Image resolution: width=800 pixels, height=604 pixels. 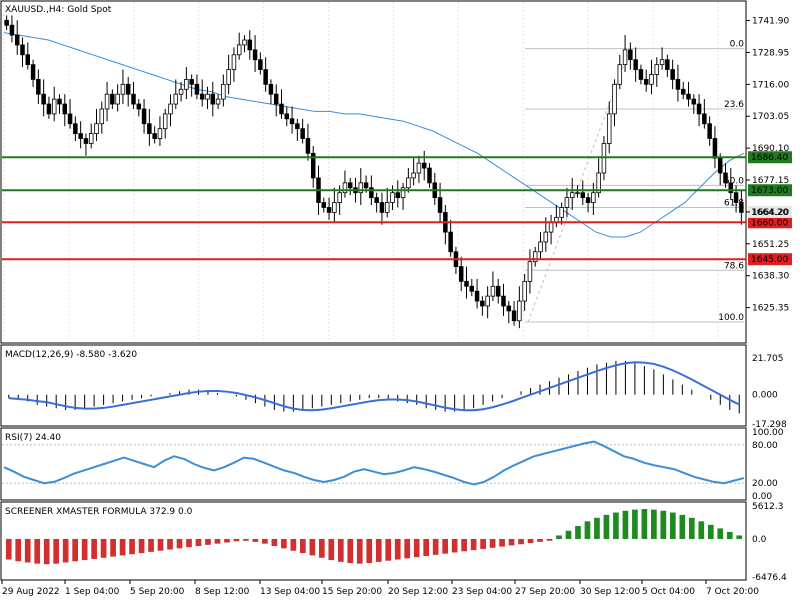 What do you see at coordinates (222, 592) in the screenshot?
I see `time-tick-label: 8 Sep 12:00` at bounding box center [222, 592].